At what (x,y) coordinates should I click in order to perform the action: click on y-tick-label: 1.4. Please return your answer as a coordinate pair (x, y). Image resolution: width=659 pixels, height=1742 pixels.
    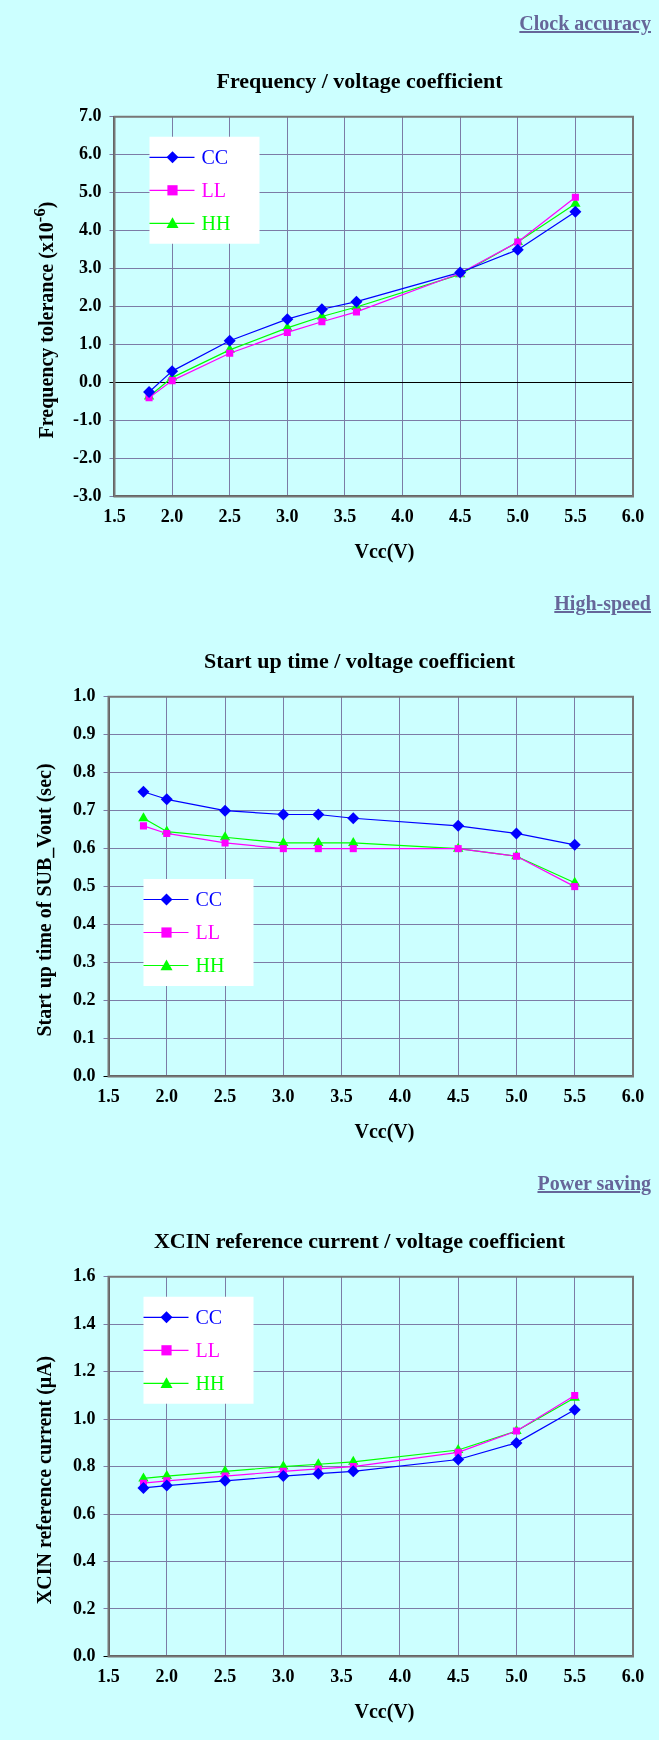
    Looking at the image, I should click on (84, 1322).